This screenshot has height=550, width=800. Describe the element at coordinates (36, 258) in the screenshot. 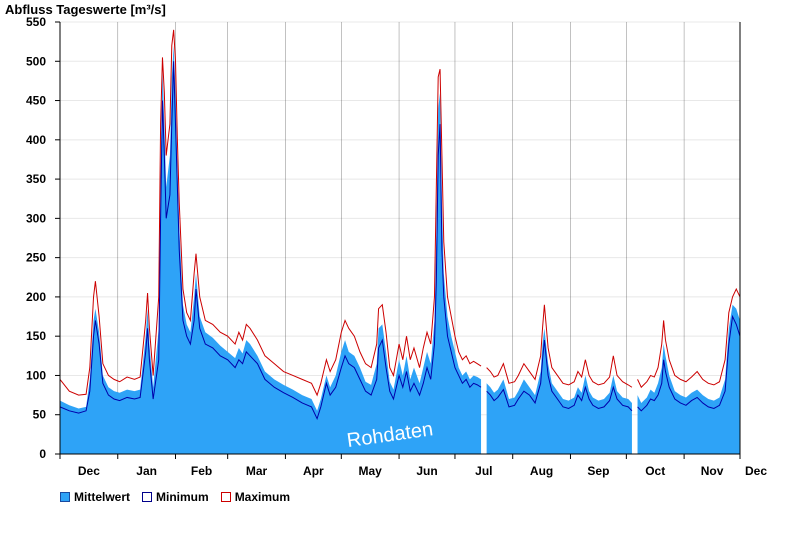

I see `y-tick-label: 250` at that location.